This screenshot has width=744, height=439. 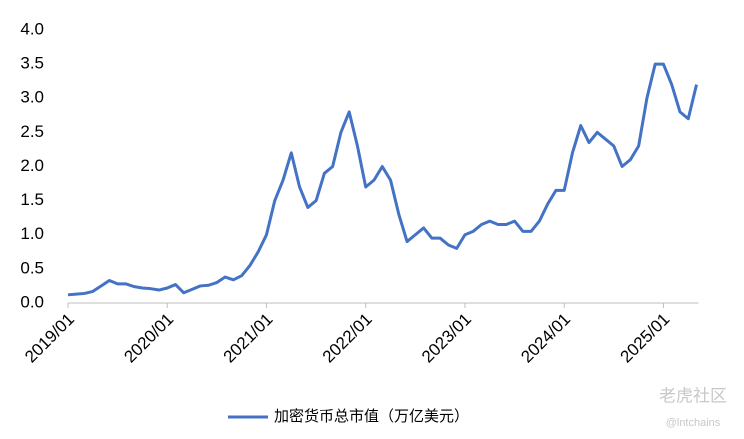 What do you see at coordinates (32, 63) in the screenshot?
I see `y-tick-label: 3.5` at bounding box center [32, 63].